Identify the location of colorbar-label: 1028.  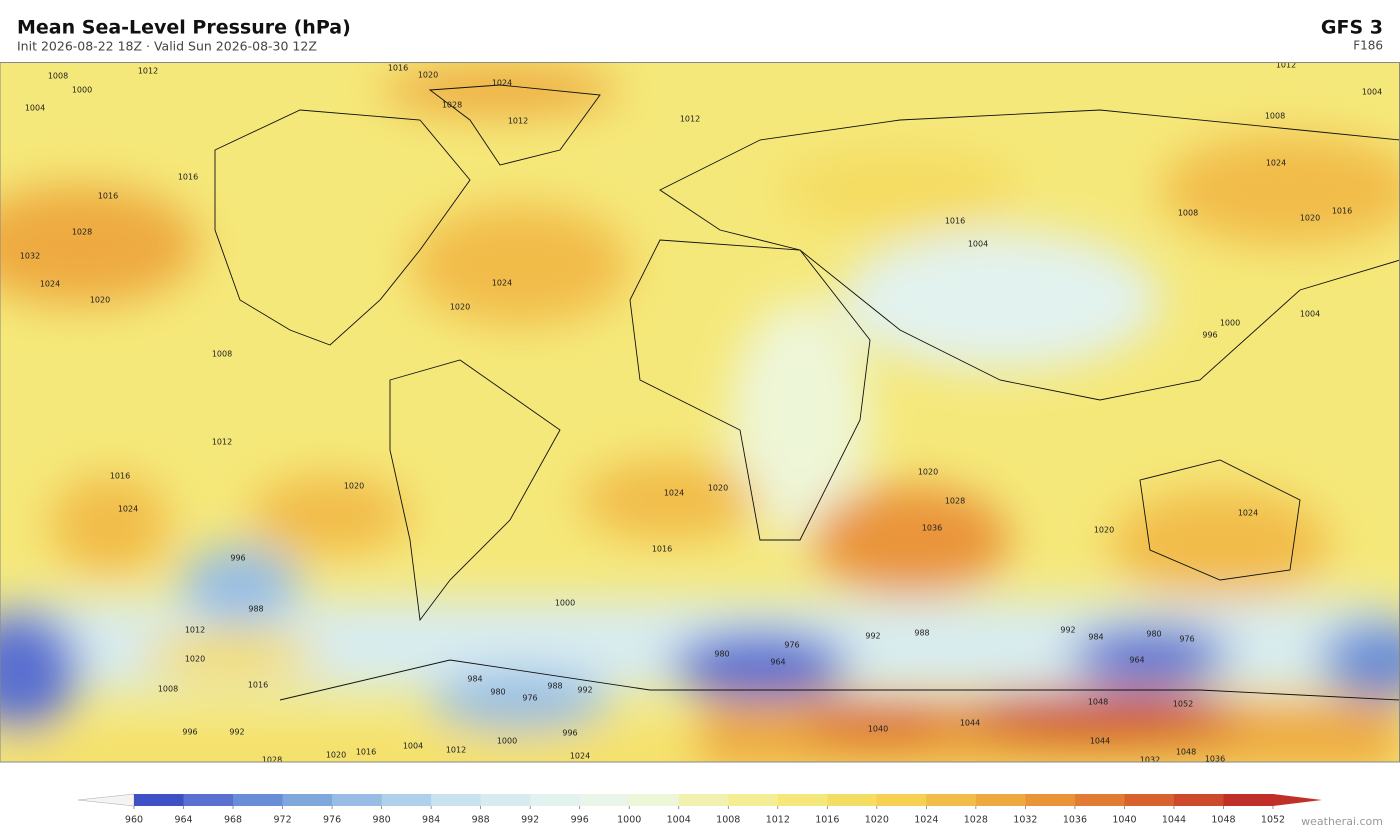
(976, 820).